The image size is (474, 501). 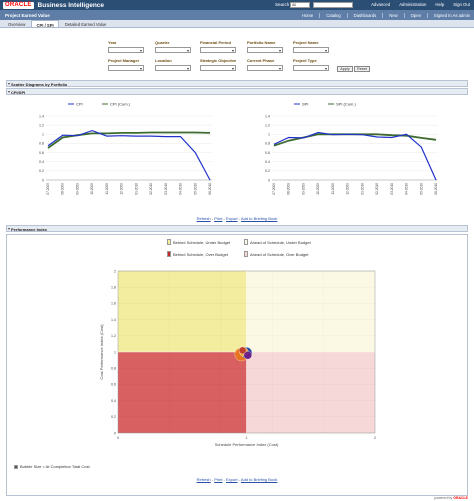 I want to click on nav-link-0: Home, so click(x=308, y=15).